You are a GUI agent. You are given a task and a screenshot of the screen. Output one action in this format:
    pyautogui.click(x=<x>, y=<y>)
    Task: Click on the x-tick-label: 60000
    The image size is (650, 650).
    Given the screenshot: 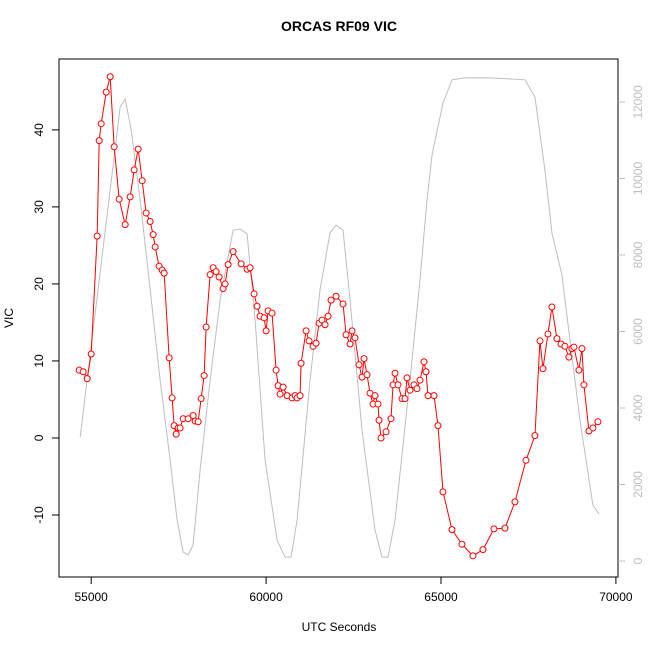 What is the action you would take?
    pyautogui.click(x=266, y=597)
    